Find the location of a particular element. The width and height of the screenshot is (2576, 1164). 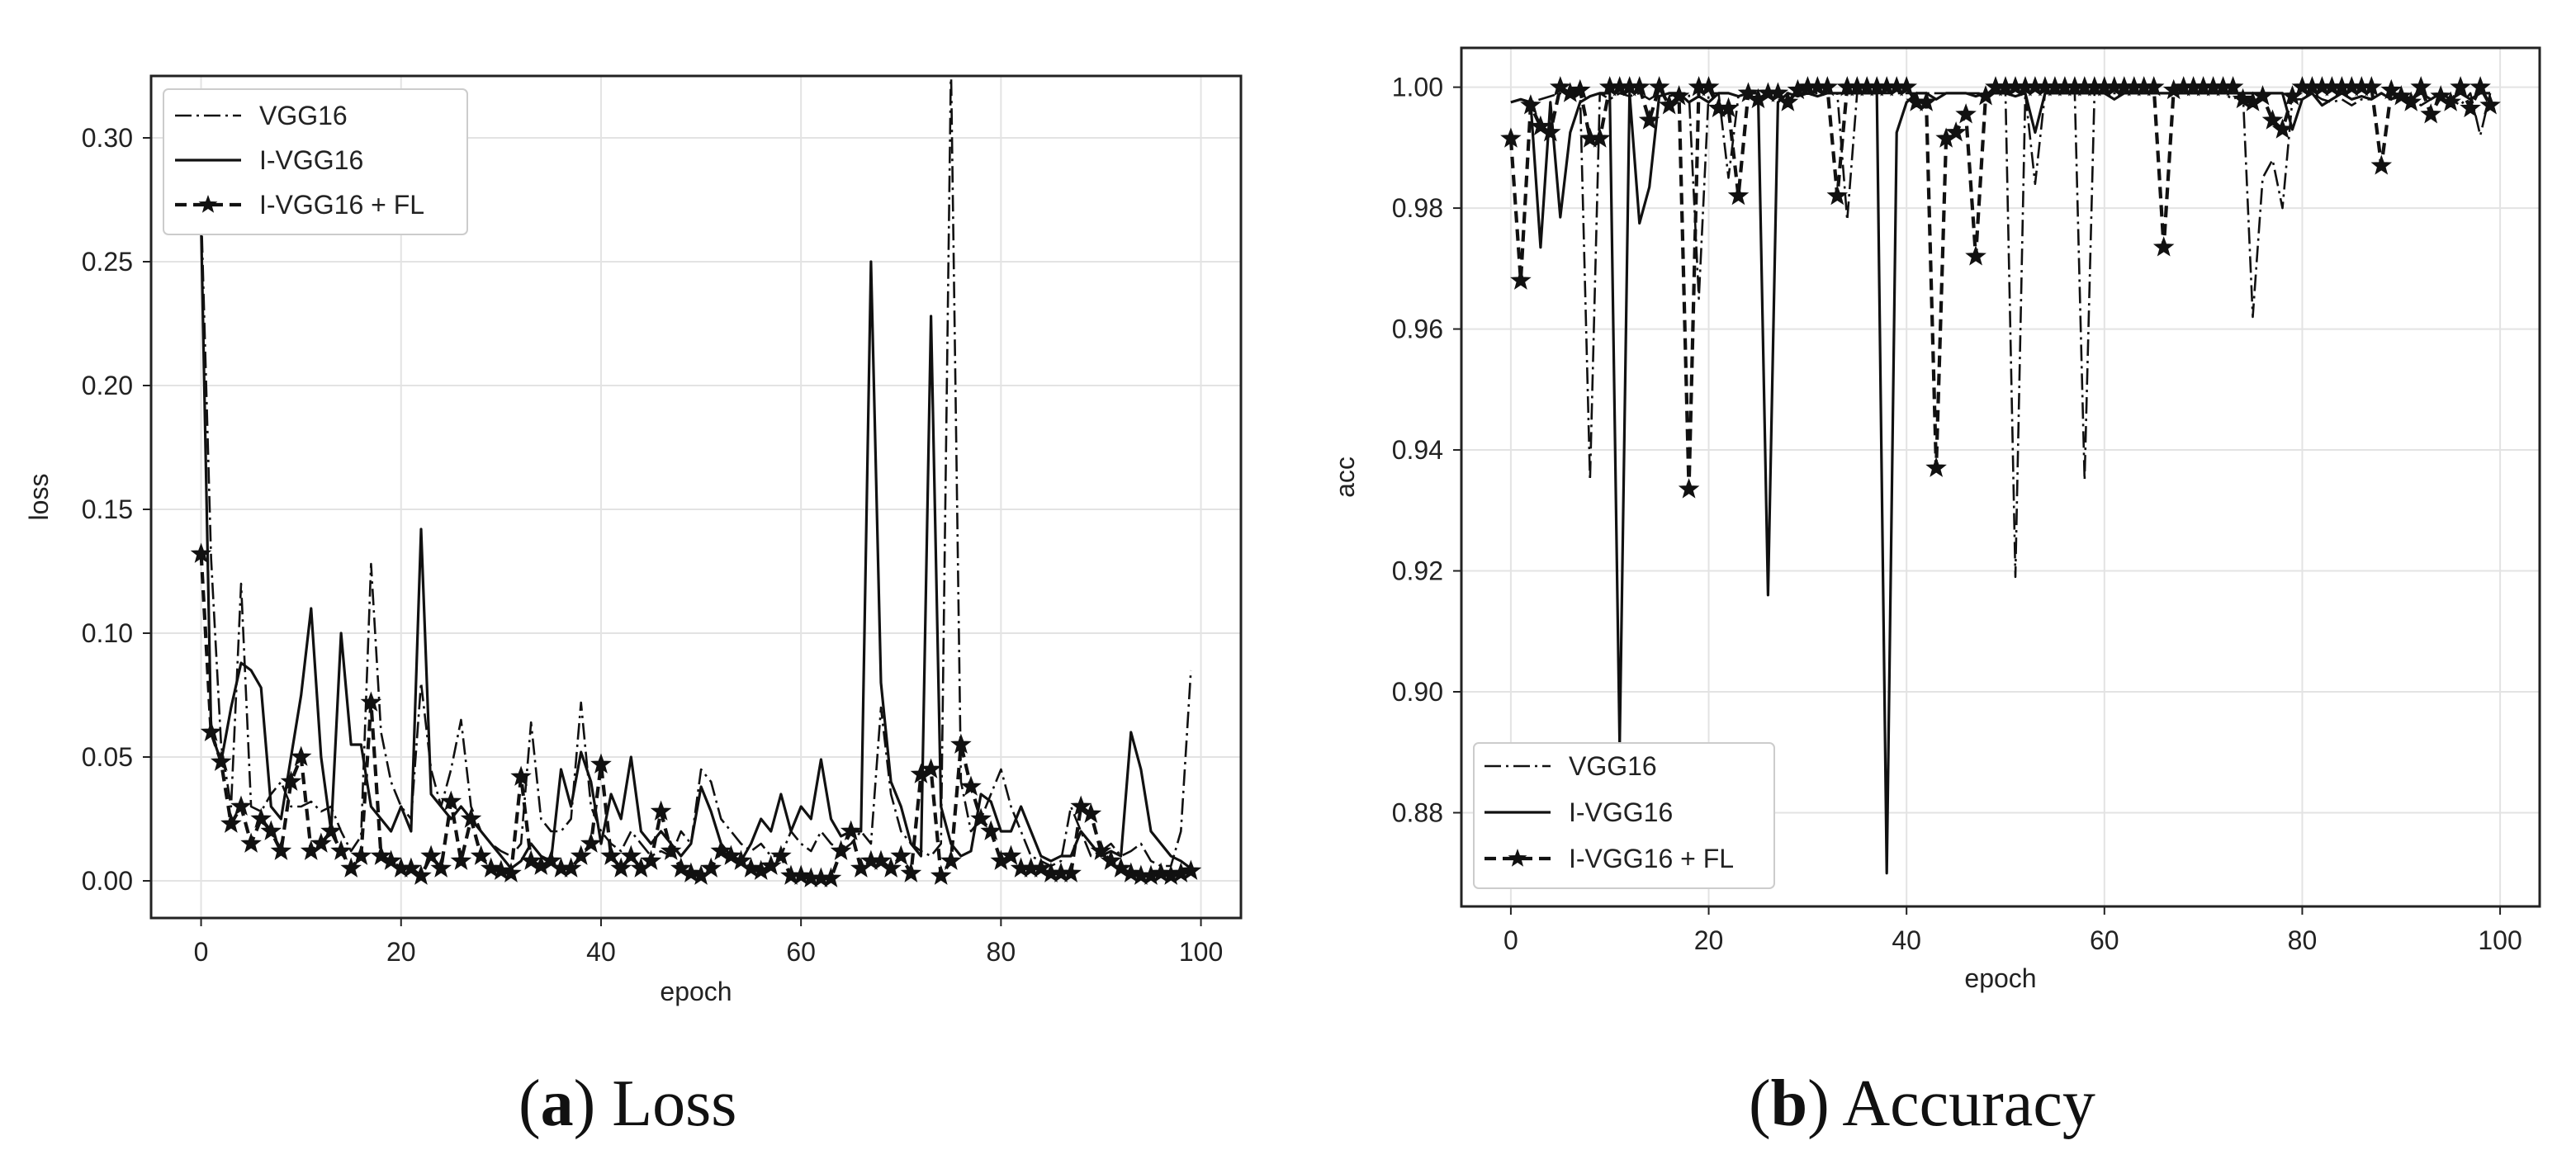

legend-label: VGG16 is located at coordinates (1613, 766).